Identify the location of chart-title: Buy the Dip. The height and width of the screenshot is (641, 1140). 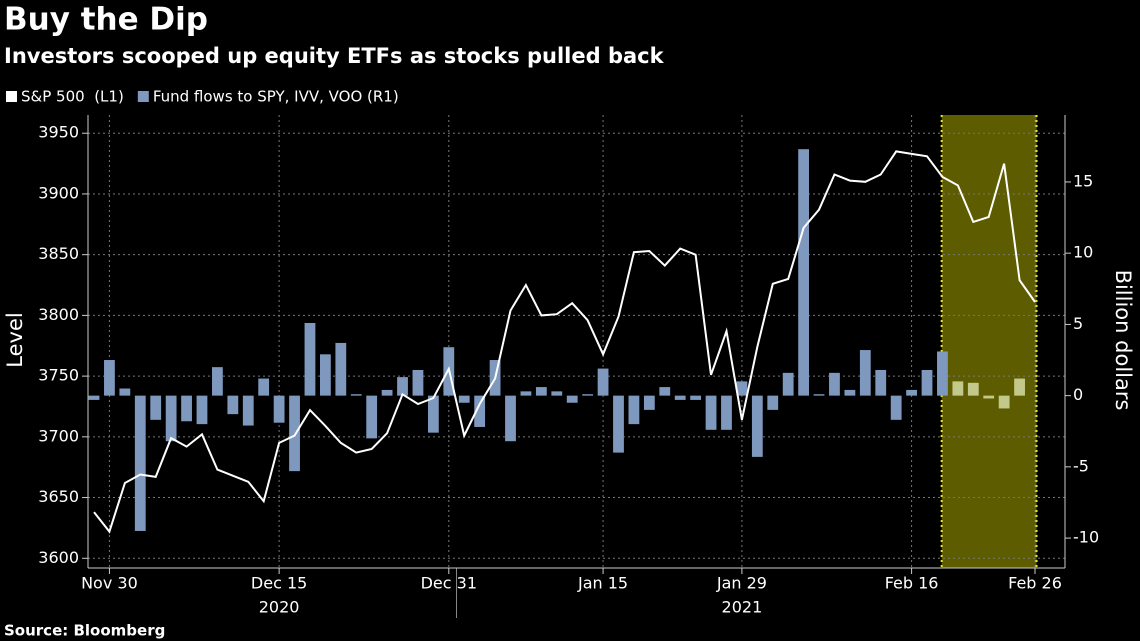
(106, 20).